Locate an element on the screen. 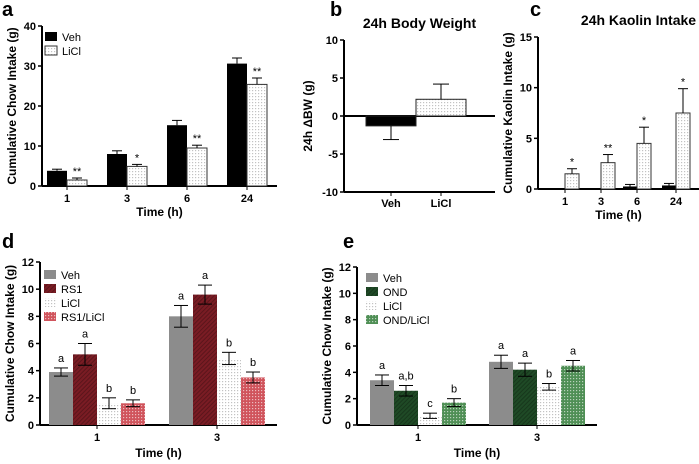  y-axis-title: Cumulative Chow Intake (g) is located at coordinates (327, 345).